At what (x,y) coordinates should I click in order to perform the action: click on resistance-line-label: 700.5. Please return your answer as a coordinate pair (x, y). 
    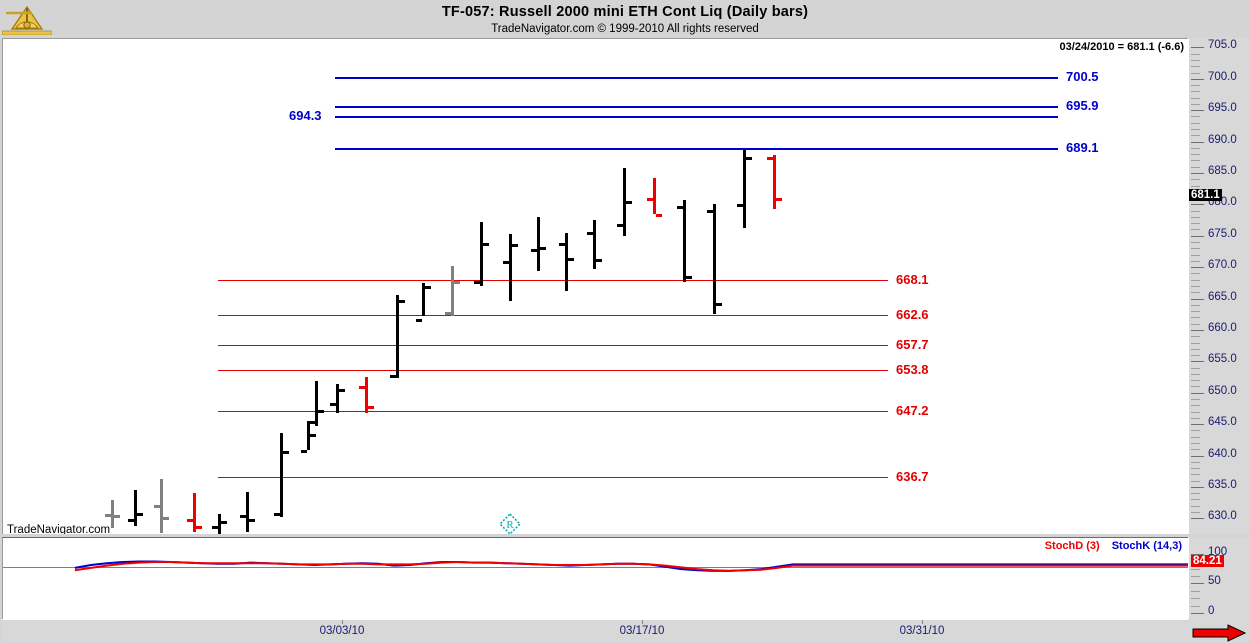
    Looking at the image, I should click on (1082, 76).